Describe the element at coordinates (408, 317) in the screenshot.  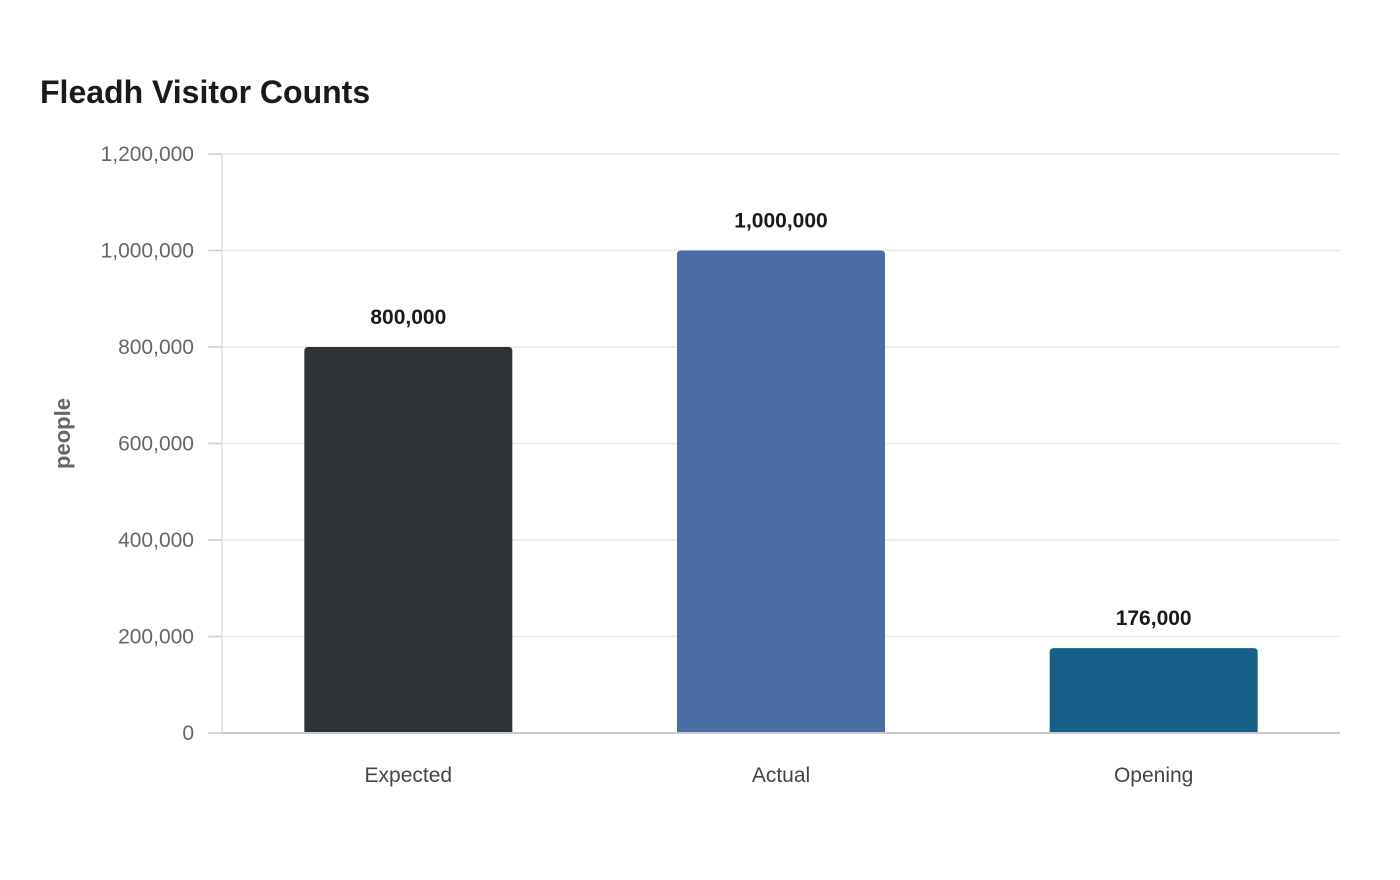
I see `data-label: 800,000` at that location.